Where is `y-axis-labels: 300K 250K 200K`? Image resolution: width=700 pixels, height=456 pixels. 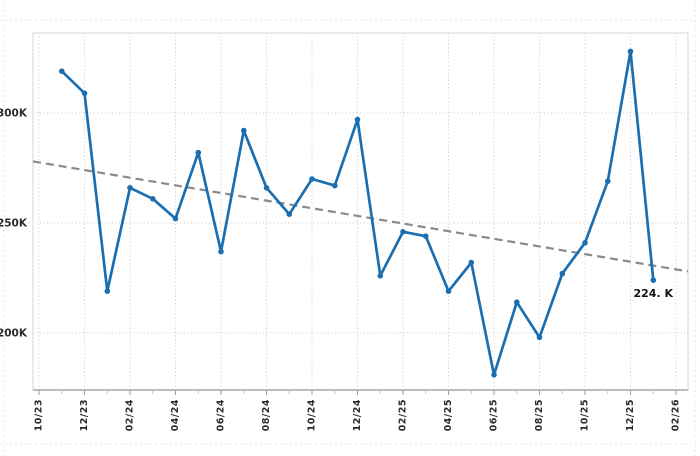 y-axis-labels: 300K 250K 200K is located at coordinates (14, 224).